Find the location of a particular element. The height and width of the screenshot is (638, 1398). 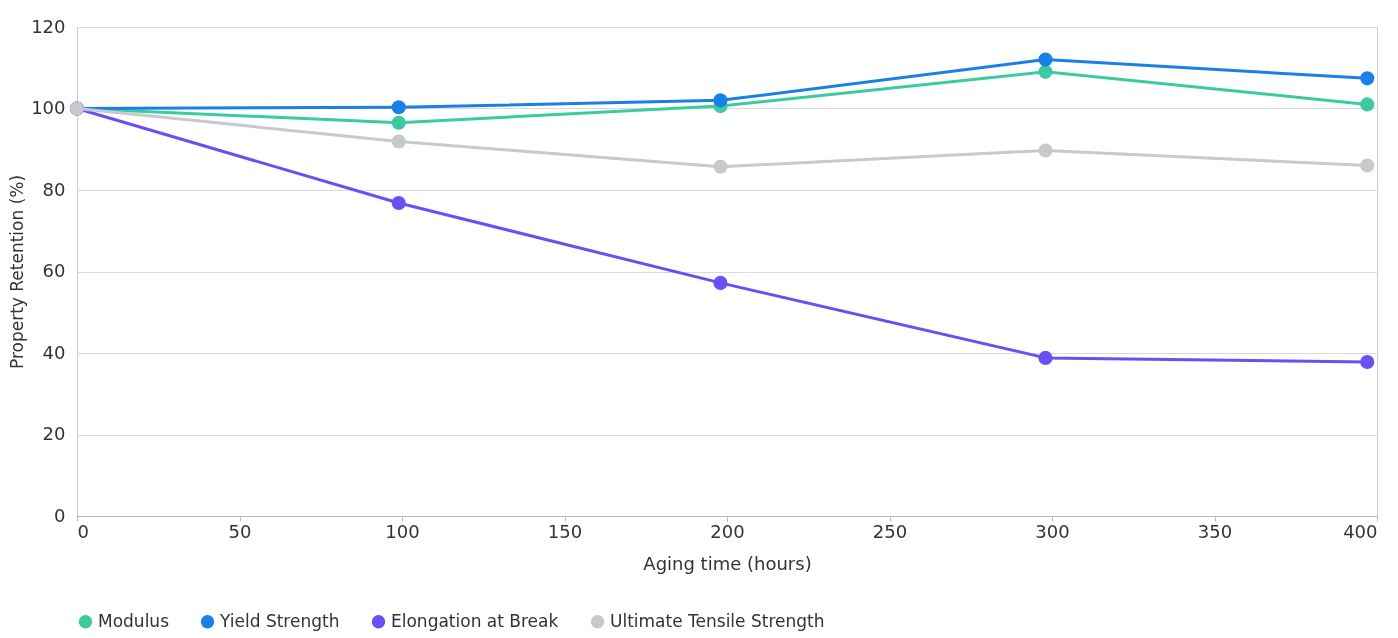

legend-label: Elongation at Break is located at coordinates (475, 620).